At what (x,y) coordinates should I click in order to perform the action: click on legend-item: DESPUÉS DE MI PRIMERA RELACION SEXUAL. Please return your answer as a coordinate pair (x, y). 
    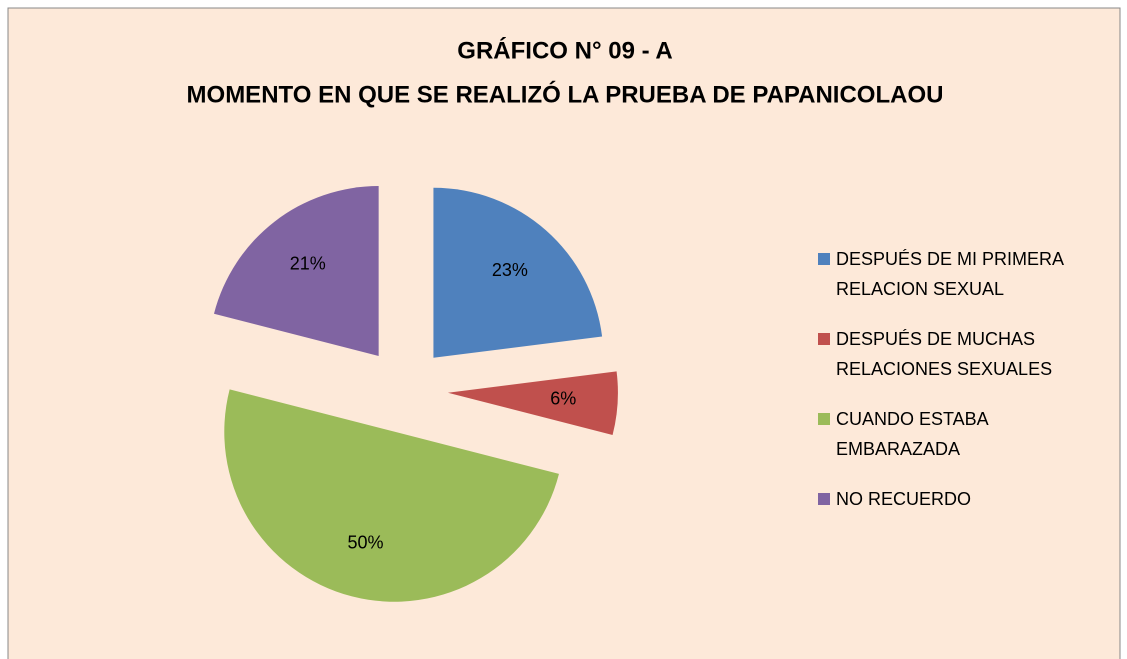
    Looking at the image, I should click on (949, 274).